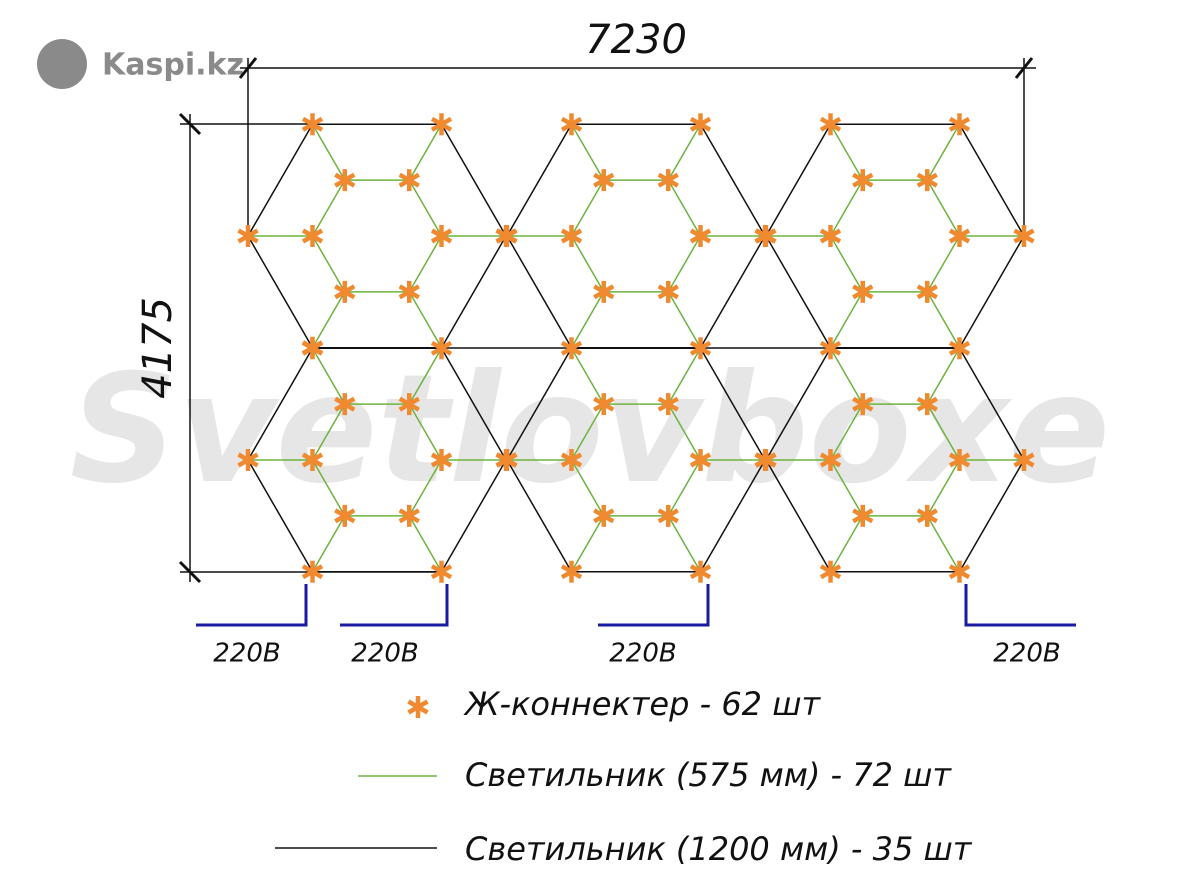 The height and width of the screenshot is (878, 1200). What do you see at coordinates (636, 40) in the screenshot?
I see `width-dimension: 7230` at bounding box center [636, 40].